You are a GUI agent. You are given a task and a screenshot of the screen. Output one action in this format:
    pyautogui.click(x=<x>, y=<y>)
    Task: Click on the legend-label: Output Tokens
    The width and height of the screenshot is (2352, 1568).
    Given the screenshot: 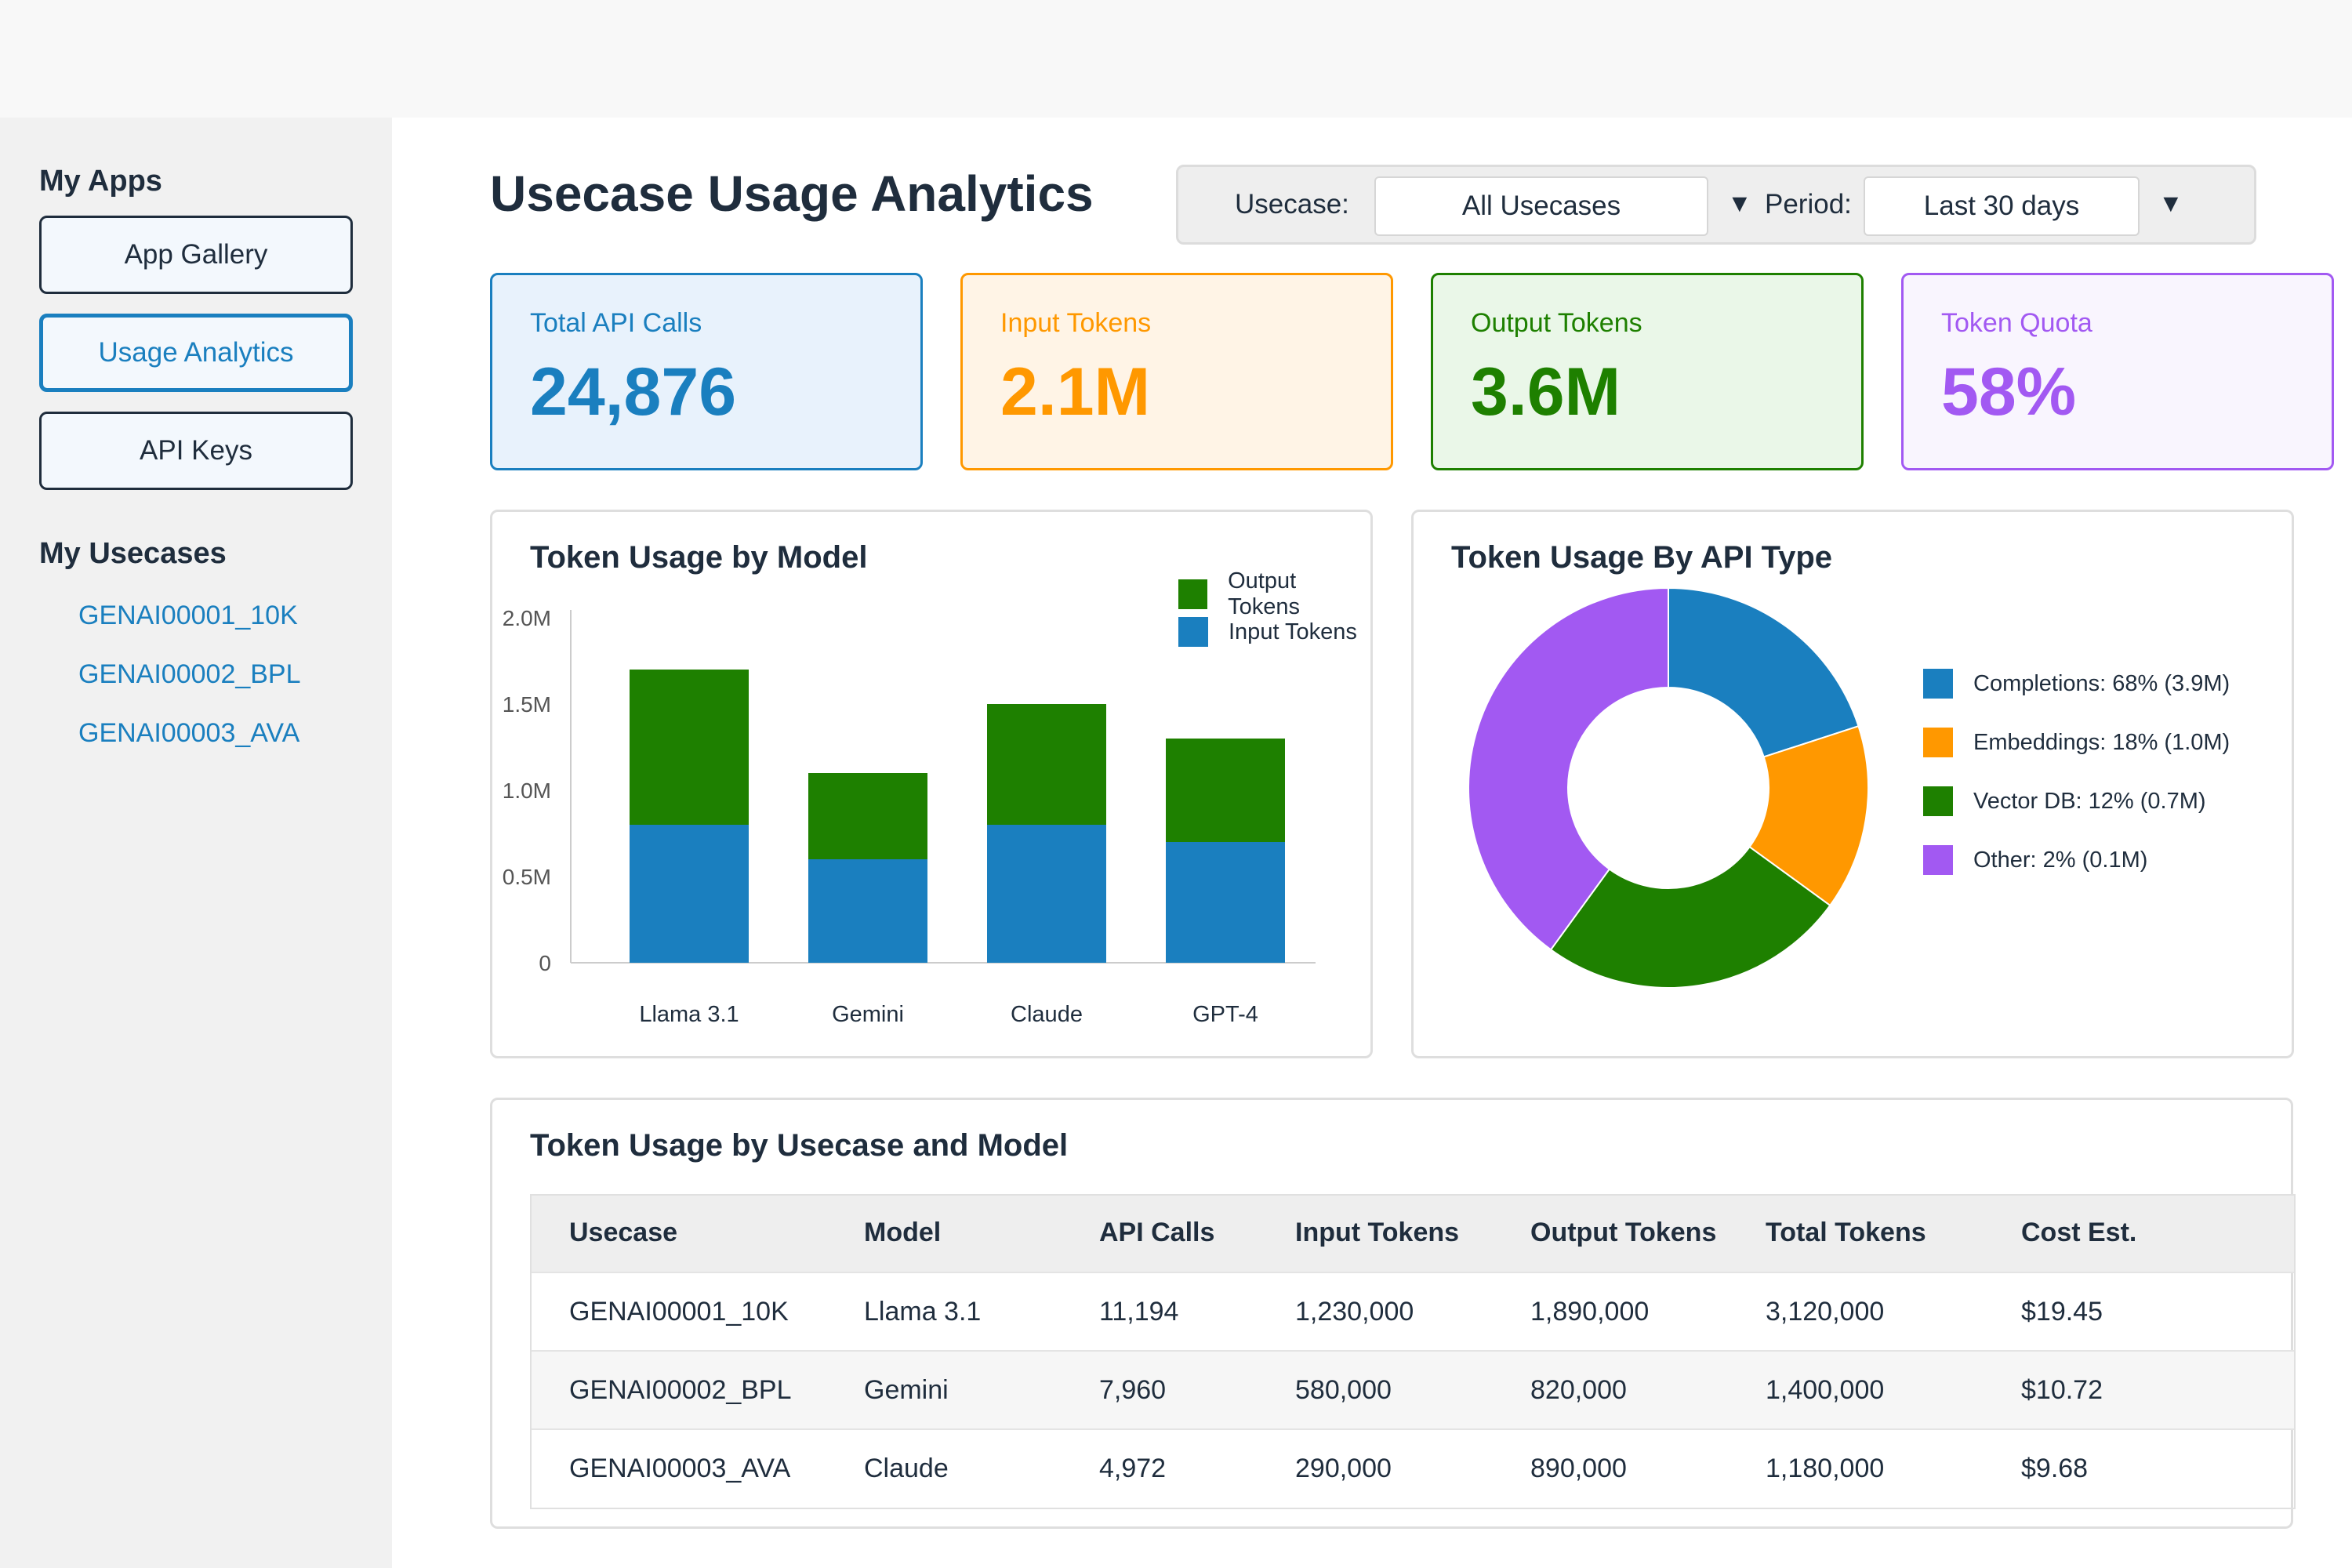 What is the action you would take?
    pyautogui.click(x=1264, y=593)
    